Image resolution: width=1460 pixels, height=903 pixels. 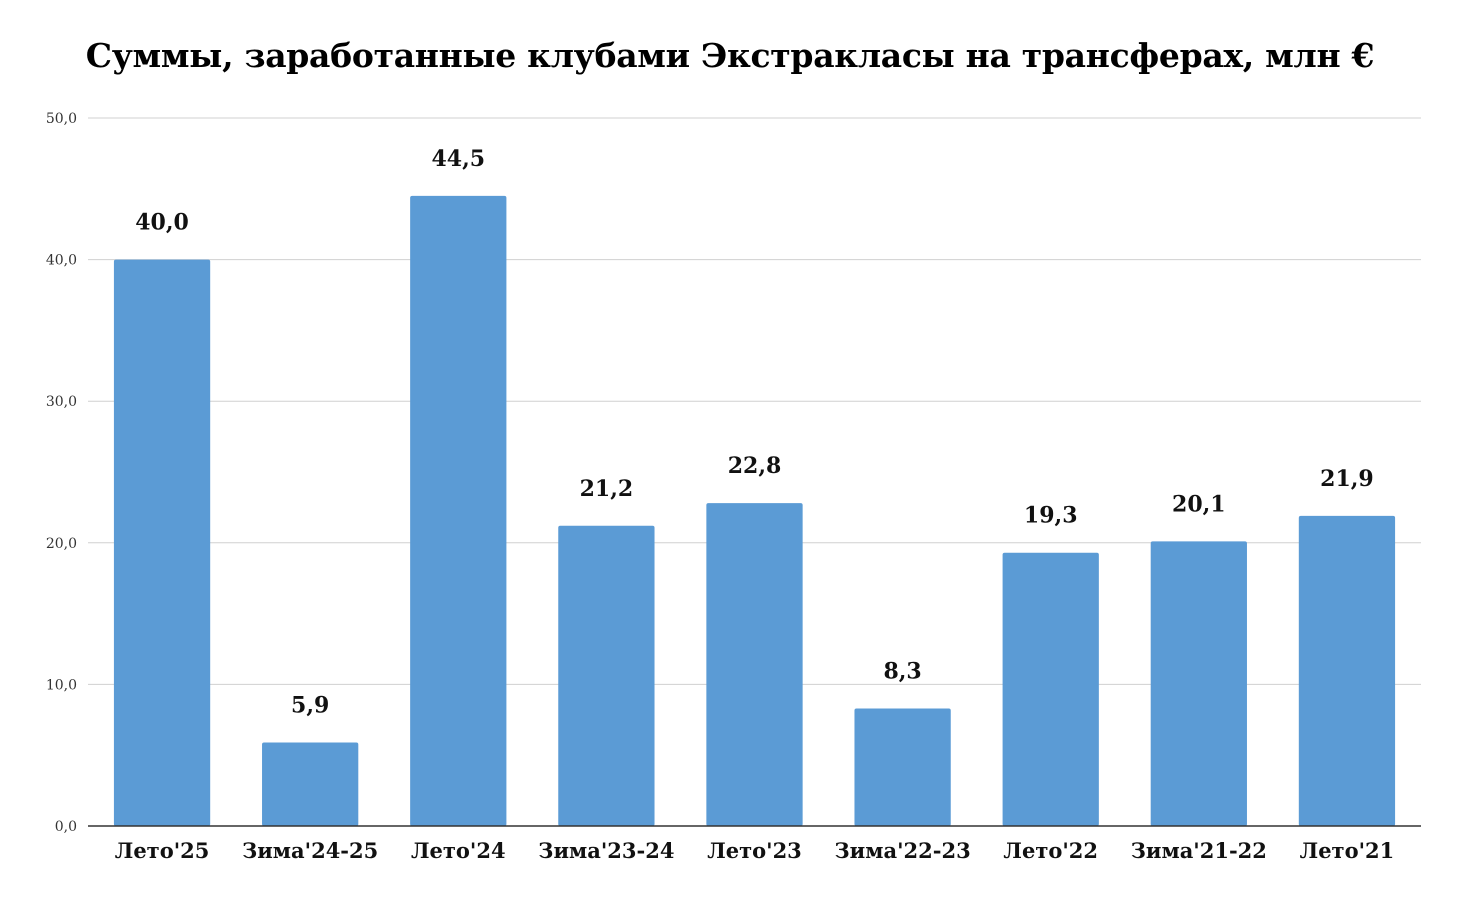 What do you see at coordinates (310, 850) in the screenshot?
I see `category-label: Зима'24-25` at bounding box center [310, 850].